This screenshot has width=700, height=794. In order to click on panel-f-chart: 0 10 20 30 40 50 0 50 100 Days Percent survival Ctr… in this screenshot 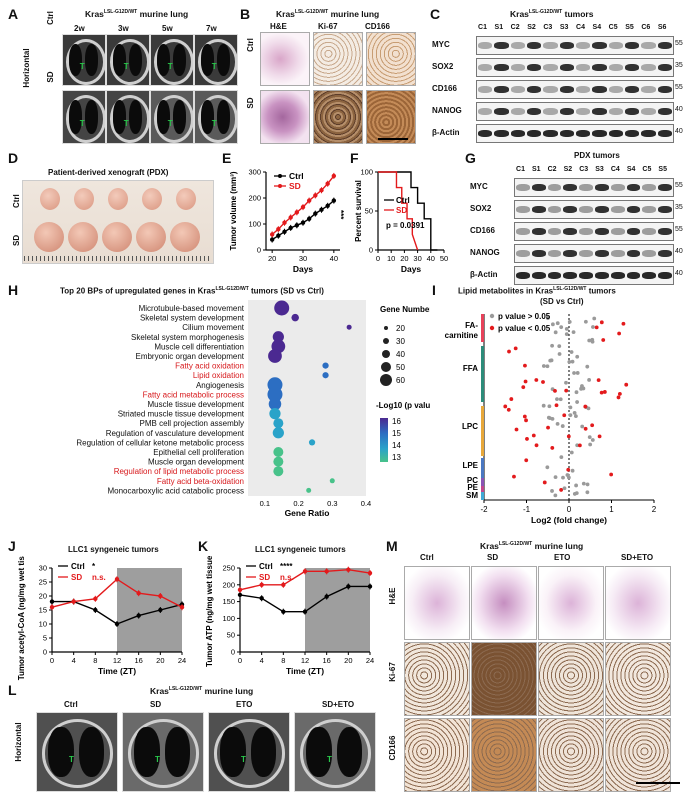, I will do `click(401, 221)`.